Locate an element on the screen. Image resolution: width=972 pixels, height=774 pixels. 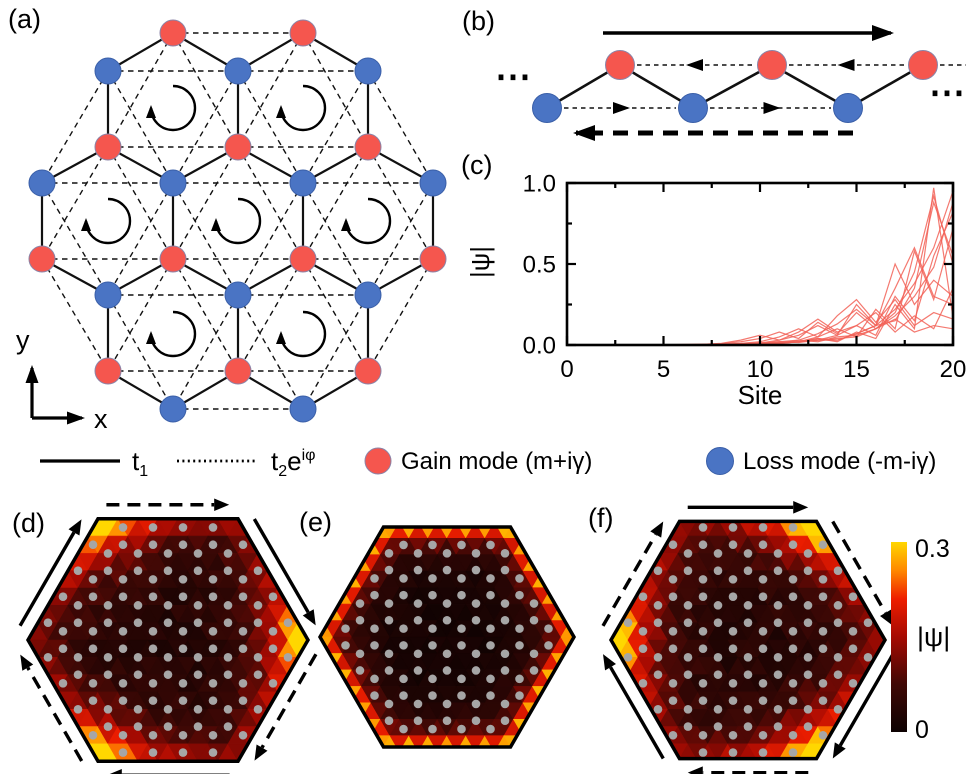
xy-axes-widget is located at coordinates (55, 395).